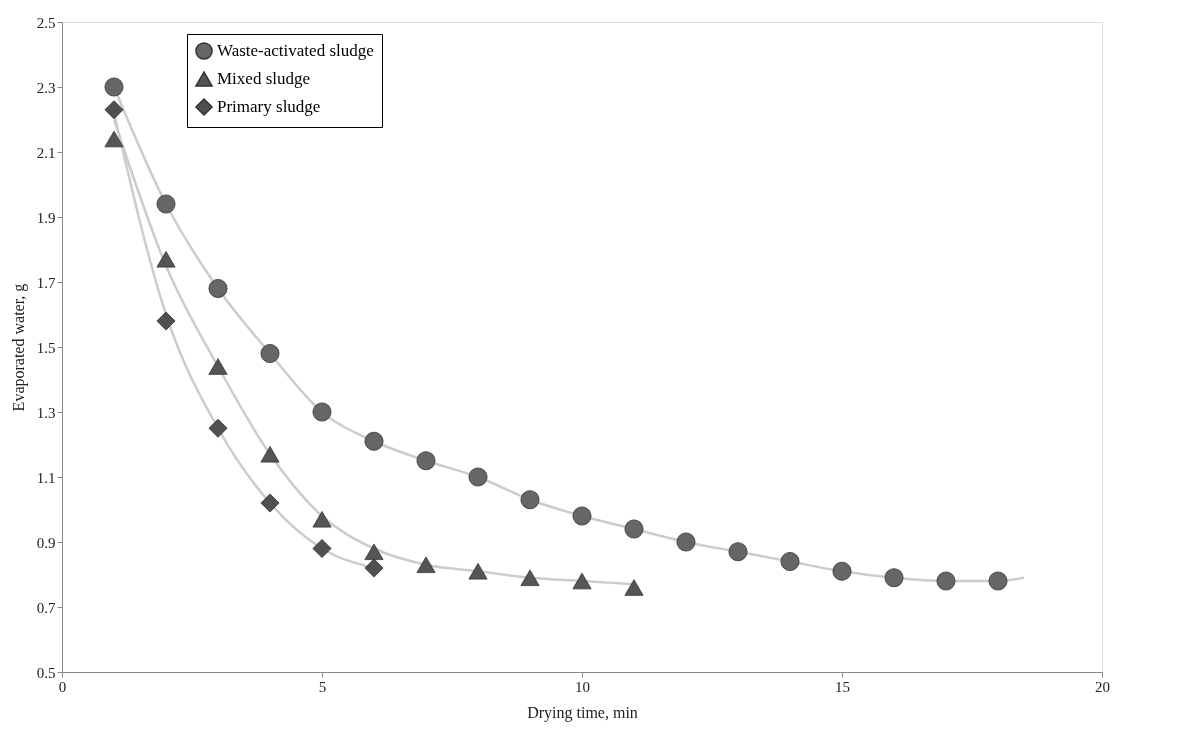  Describe the element at coordinates (295, 50) in the screenshot. I see `legend-label: Waste-activated sludge` at that location.